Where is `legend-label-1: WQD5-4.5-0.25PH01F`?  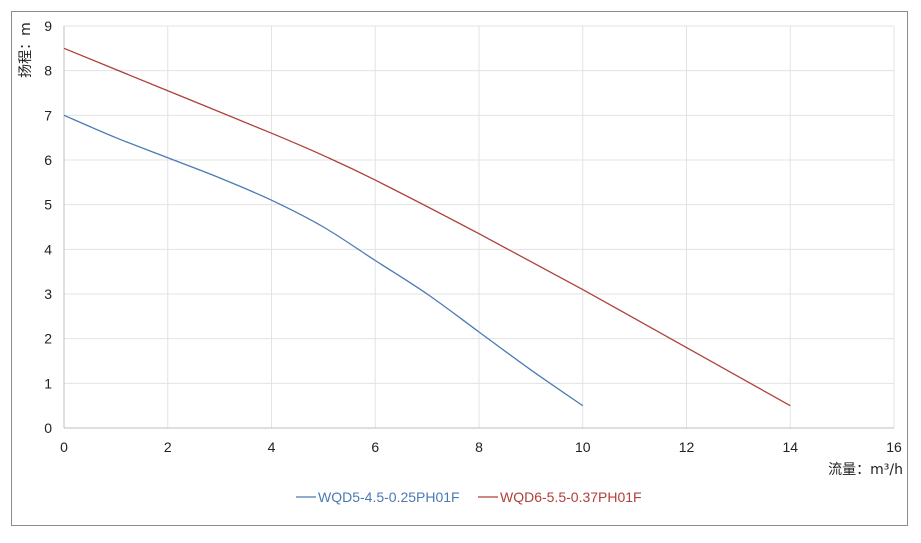 legend-label-1: WQD5-4.5-0.25PH01F is located at coordinates (389, 497).